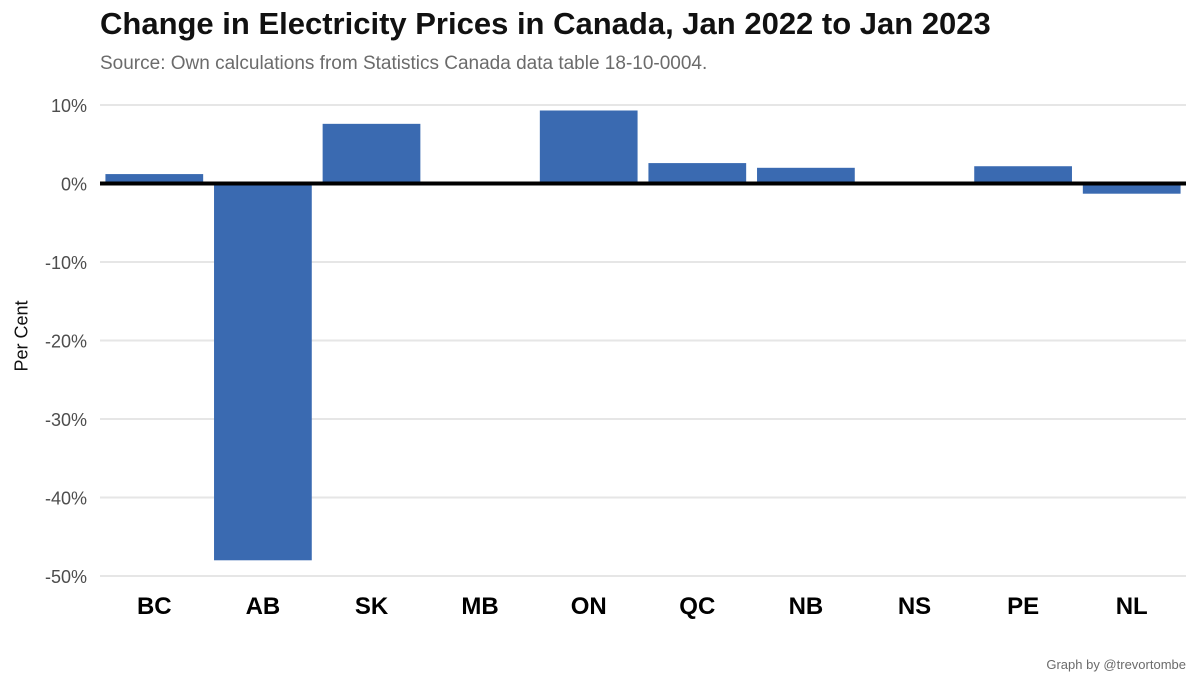 This screenshot has width=1200, height=686. I want to click on bar-sk, so click(371, 153).